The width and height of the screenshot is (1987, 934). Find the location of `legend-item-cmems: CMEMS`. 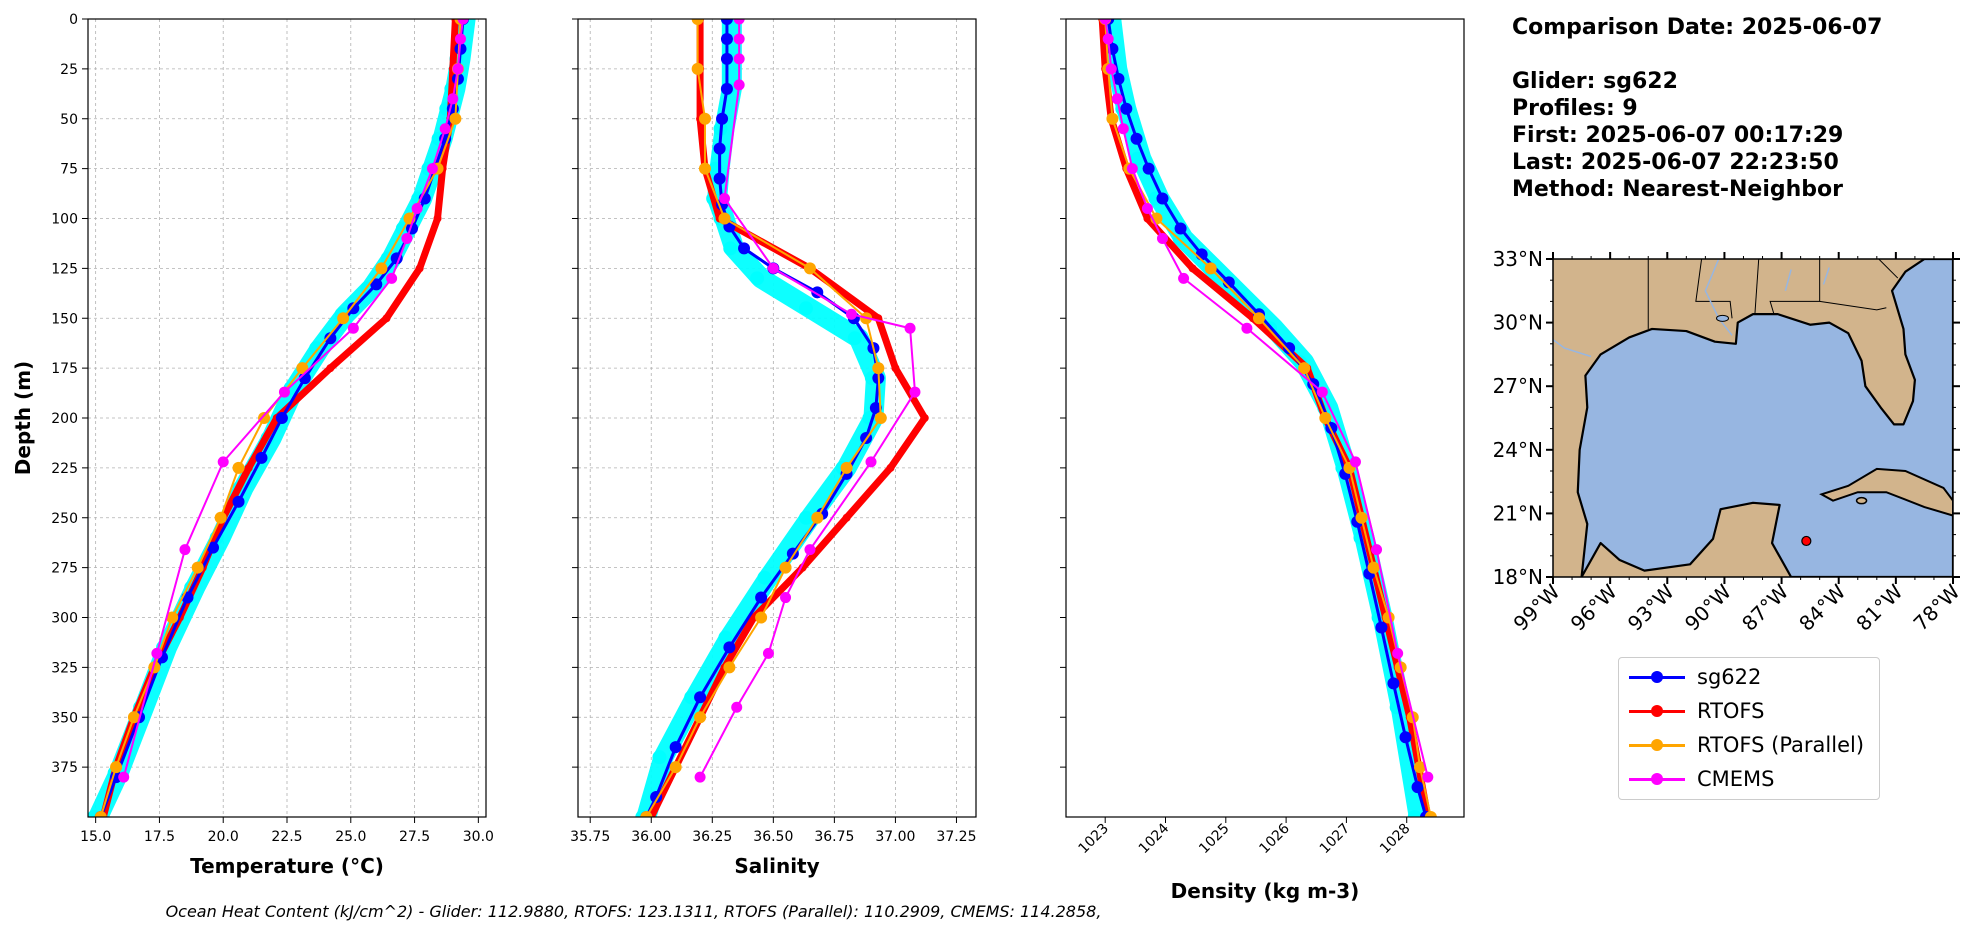

legend-item-cmems: CMEMS is located at coordinates (1702, 779).